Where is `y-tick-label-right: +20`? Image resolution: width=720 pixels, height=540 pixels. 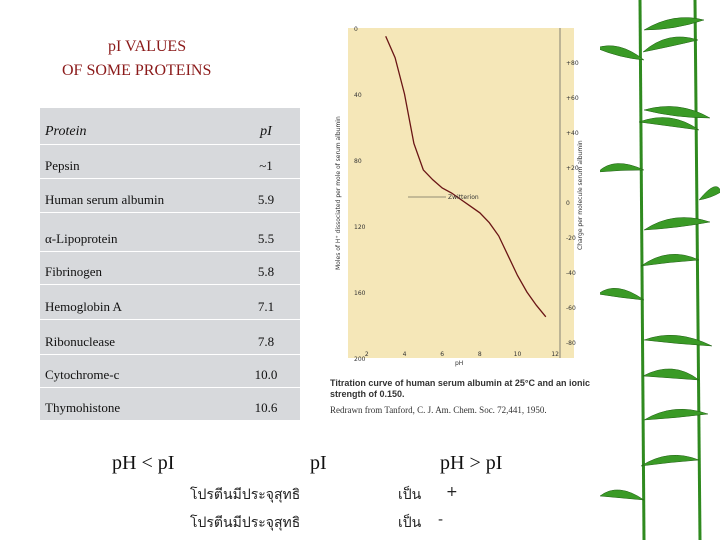
y-tick-label-right: +20 is located at coordinates (572, 168).